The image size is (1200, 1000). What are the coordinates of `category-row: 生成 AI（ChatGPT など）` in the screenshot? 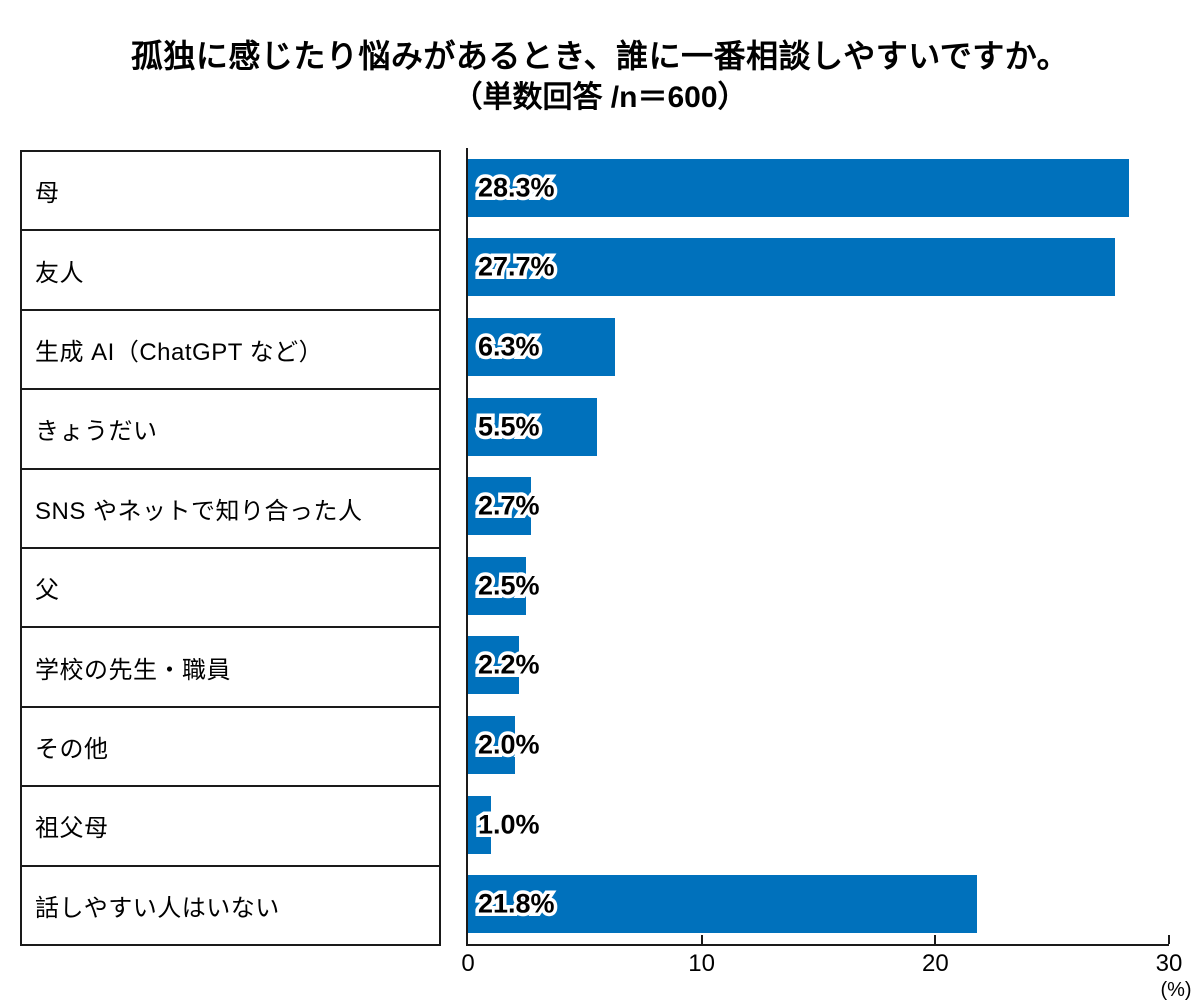 It's located at (230, 351).